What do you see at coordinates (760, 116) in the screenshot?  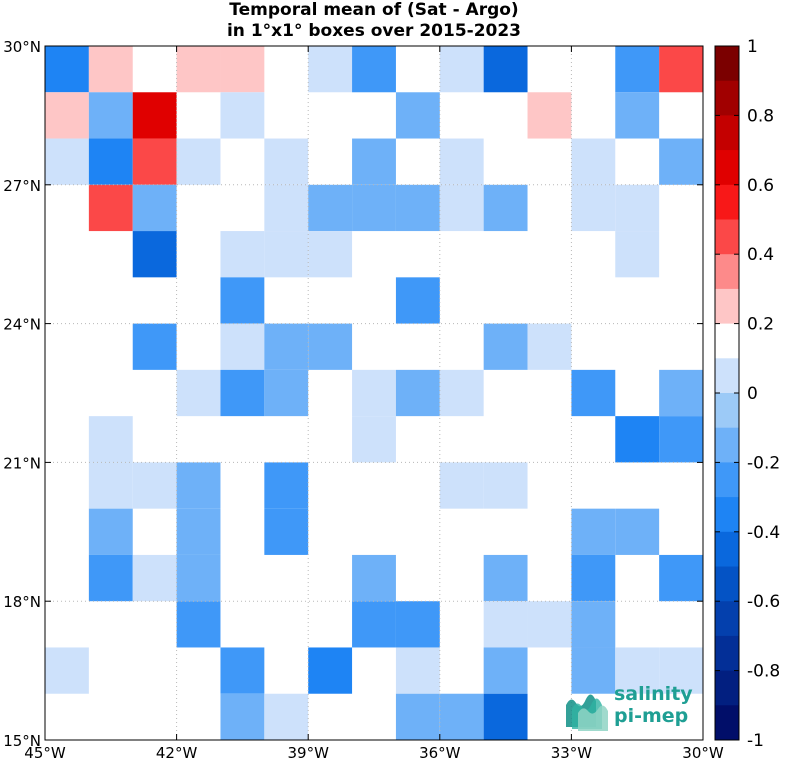 I see `colorbar-tick-label: 0.8` at bounding box center [760, 116].